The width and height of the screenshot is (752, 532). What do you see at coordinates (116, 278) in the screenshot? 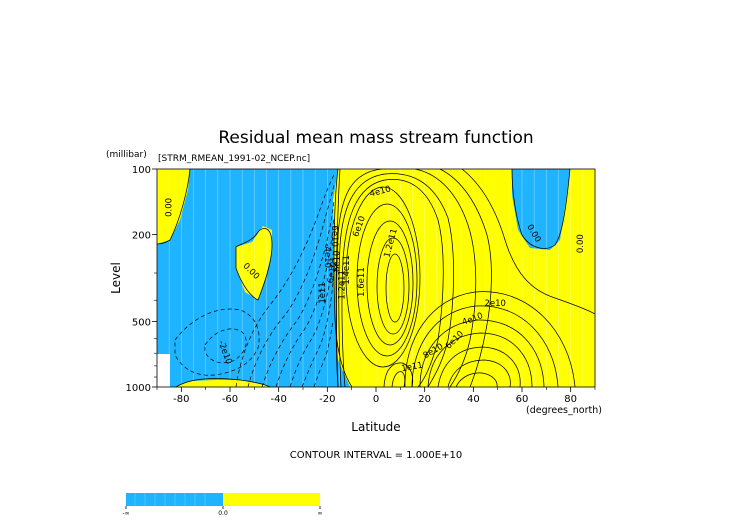
I see `y-axis-label: Level` at bounding box center [116, 278].